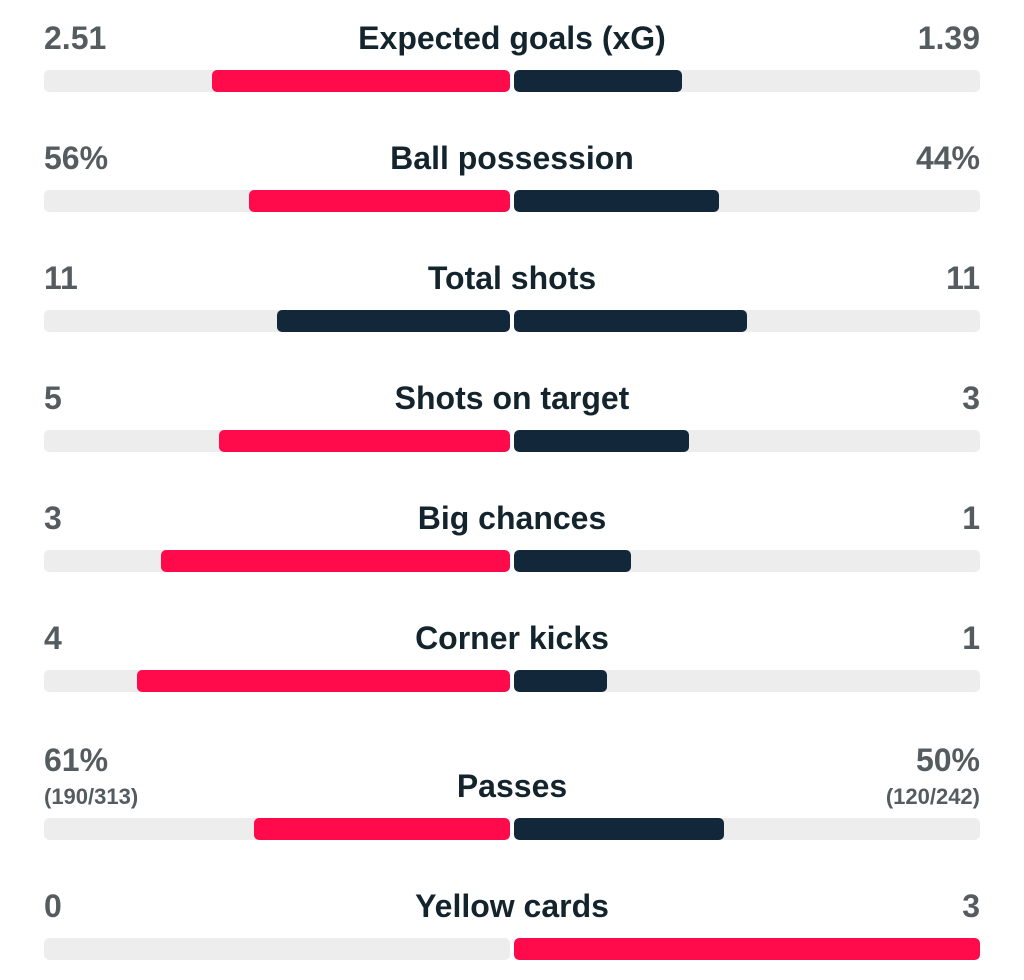 This screenshot has height=980, width=1024. Describe the element at coordinates (947, 158) in the screenshot. I see `away-value: 44%` at that location.